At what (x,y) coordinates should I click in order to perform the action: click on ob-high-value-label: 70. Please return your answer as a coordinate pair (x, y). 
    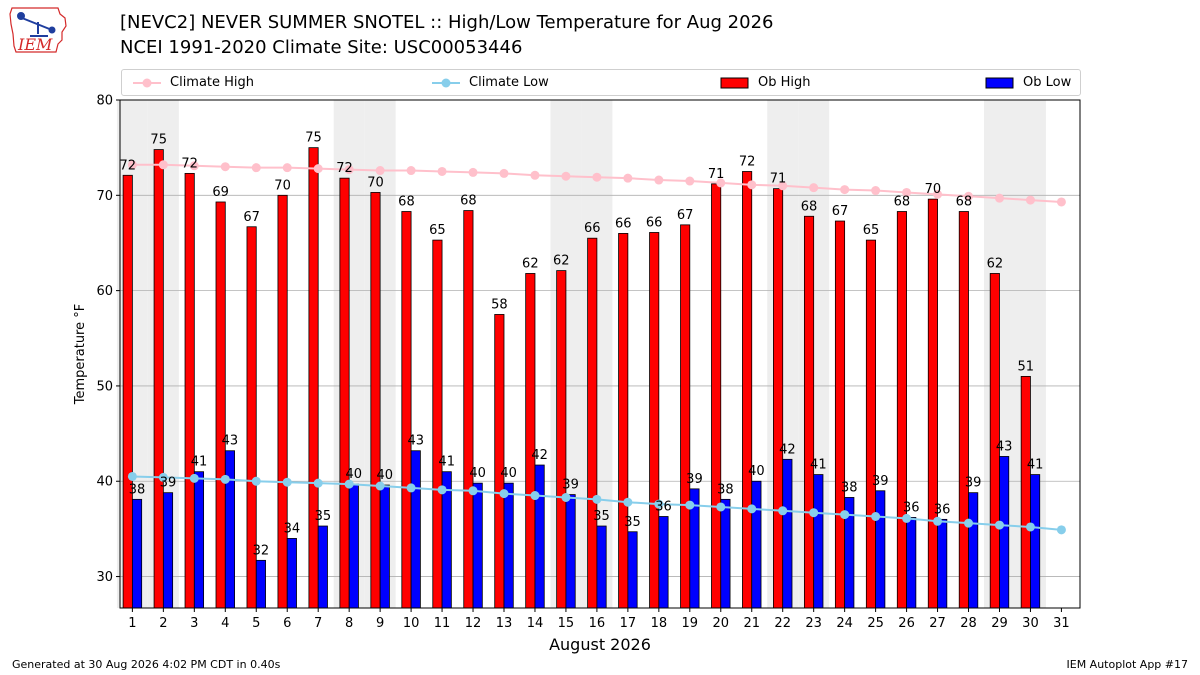
    Looking at the image, I should click on (375, 182).